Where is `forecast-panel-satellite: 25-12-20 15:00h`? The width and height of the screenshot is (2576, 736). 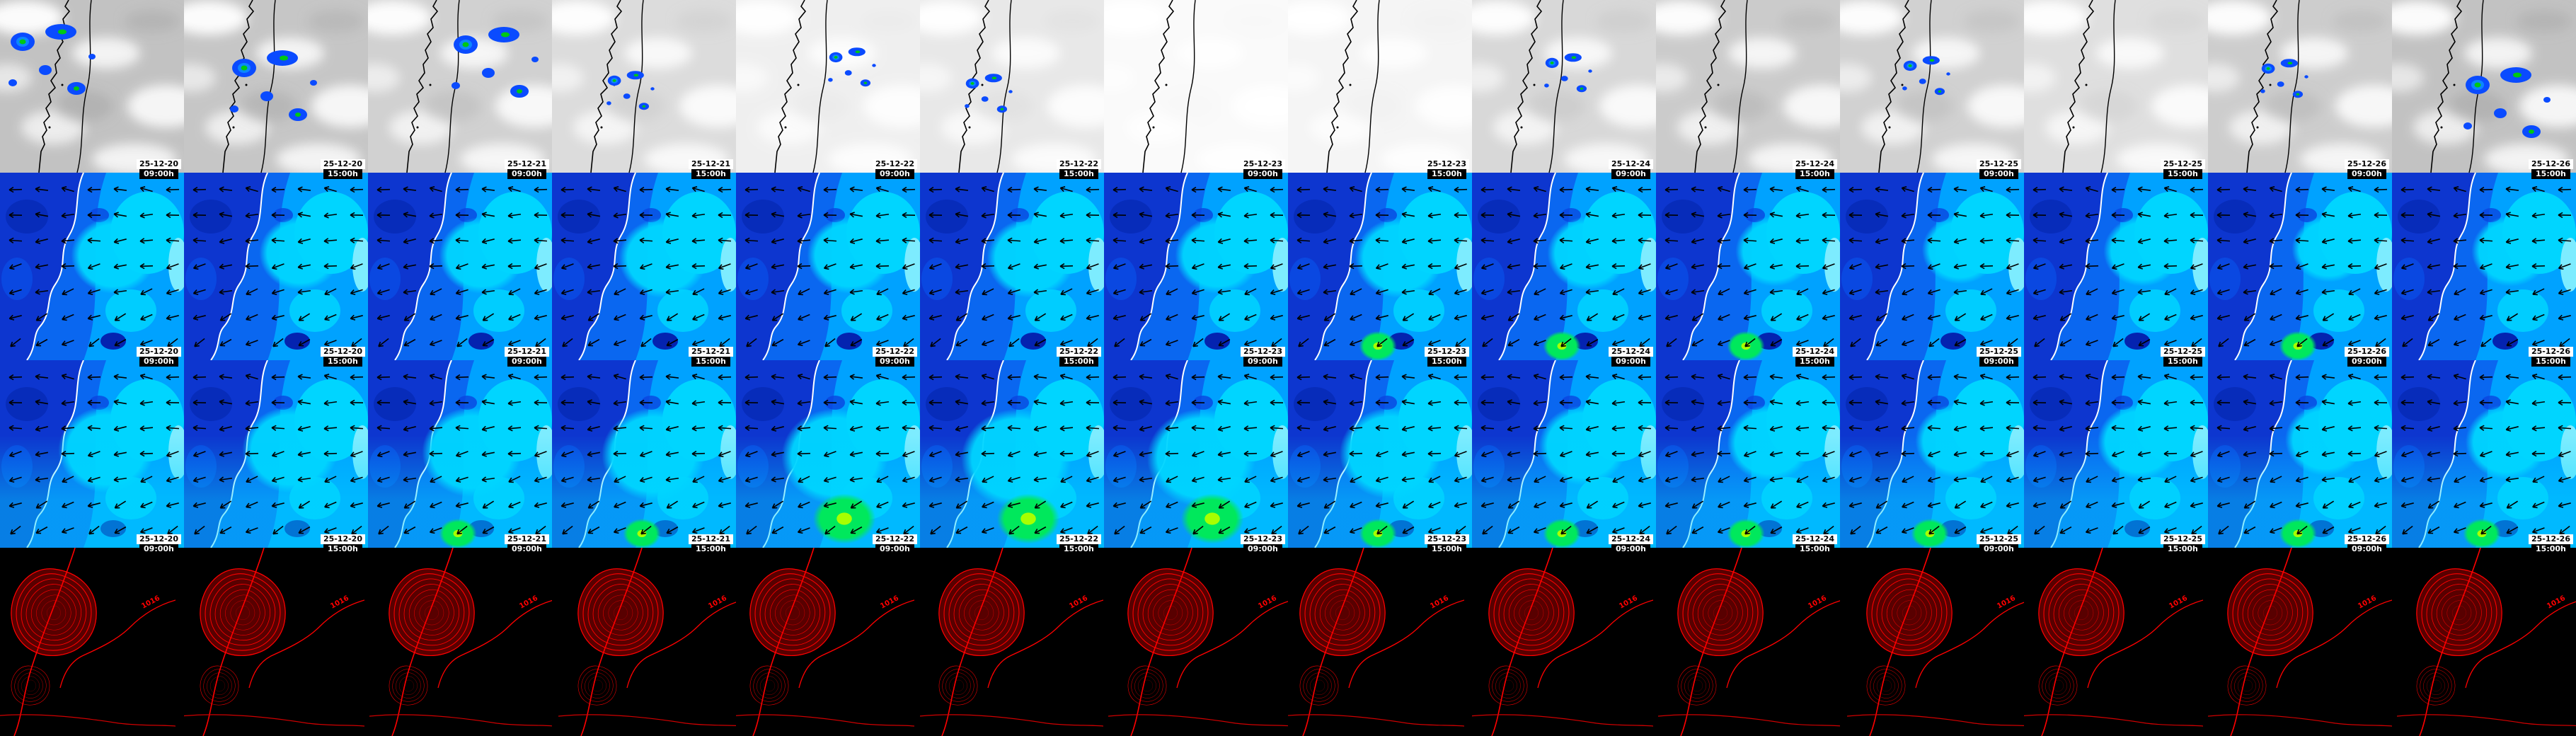 forecast-panel-satellite: 25-12-20 15:00h is located at coordinates (276, 89).